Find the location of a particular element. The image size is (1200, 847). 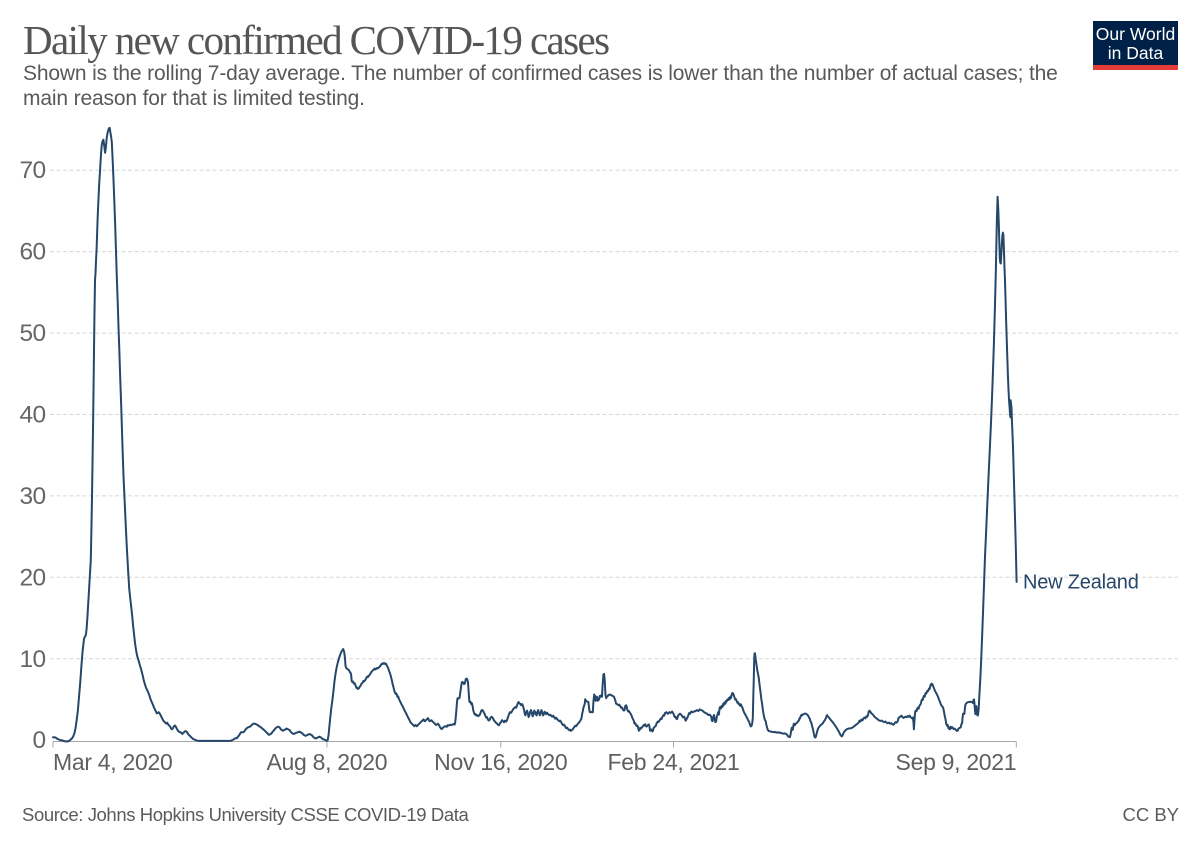

svg-text: Sep 9, 2021 is located at coordinates (956, 762).